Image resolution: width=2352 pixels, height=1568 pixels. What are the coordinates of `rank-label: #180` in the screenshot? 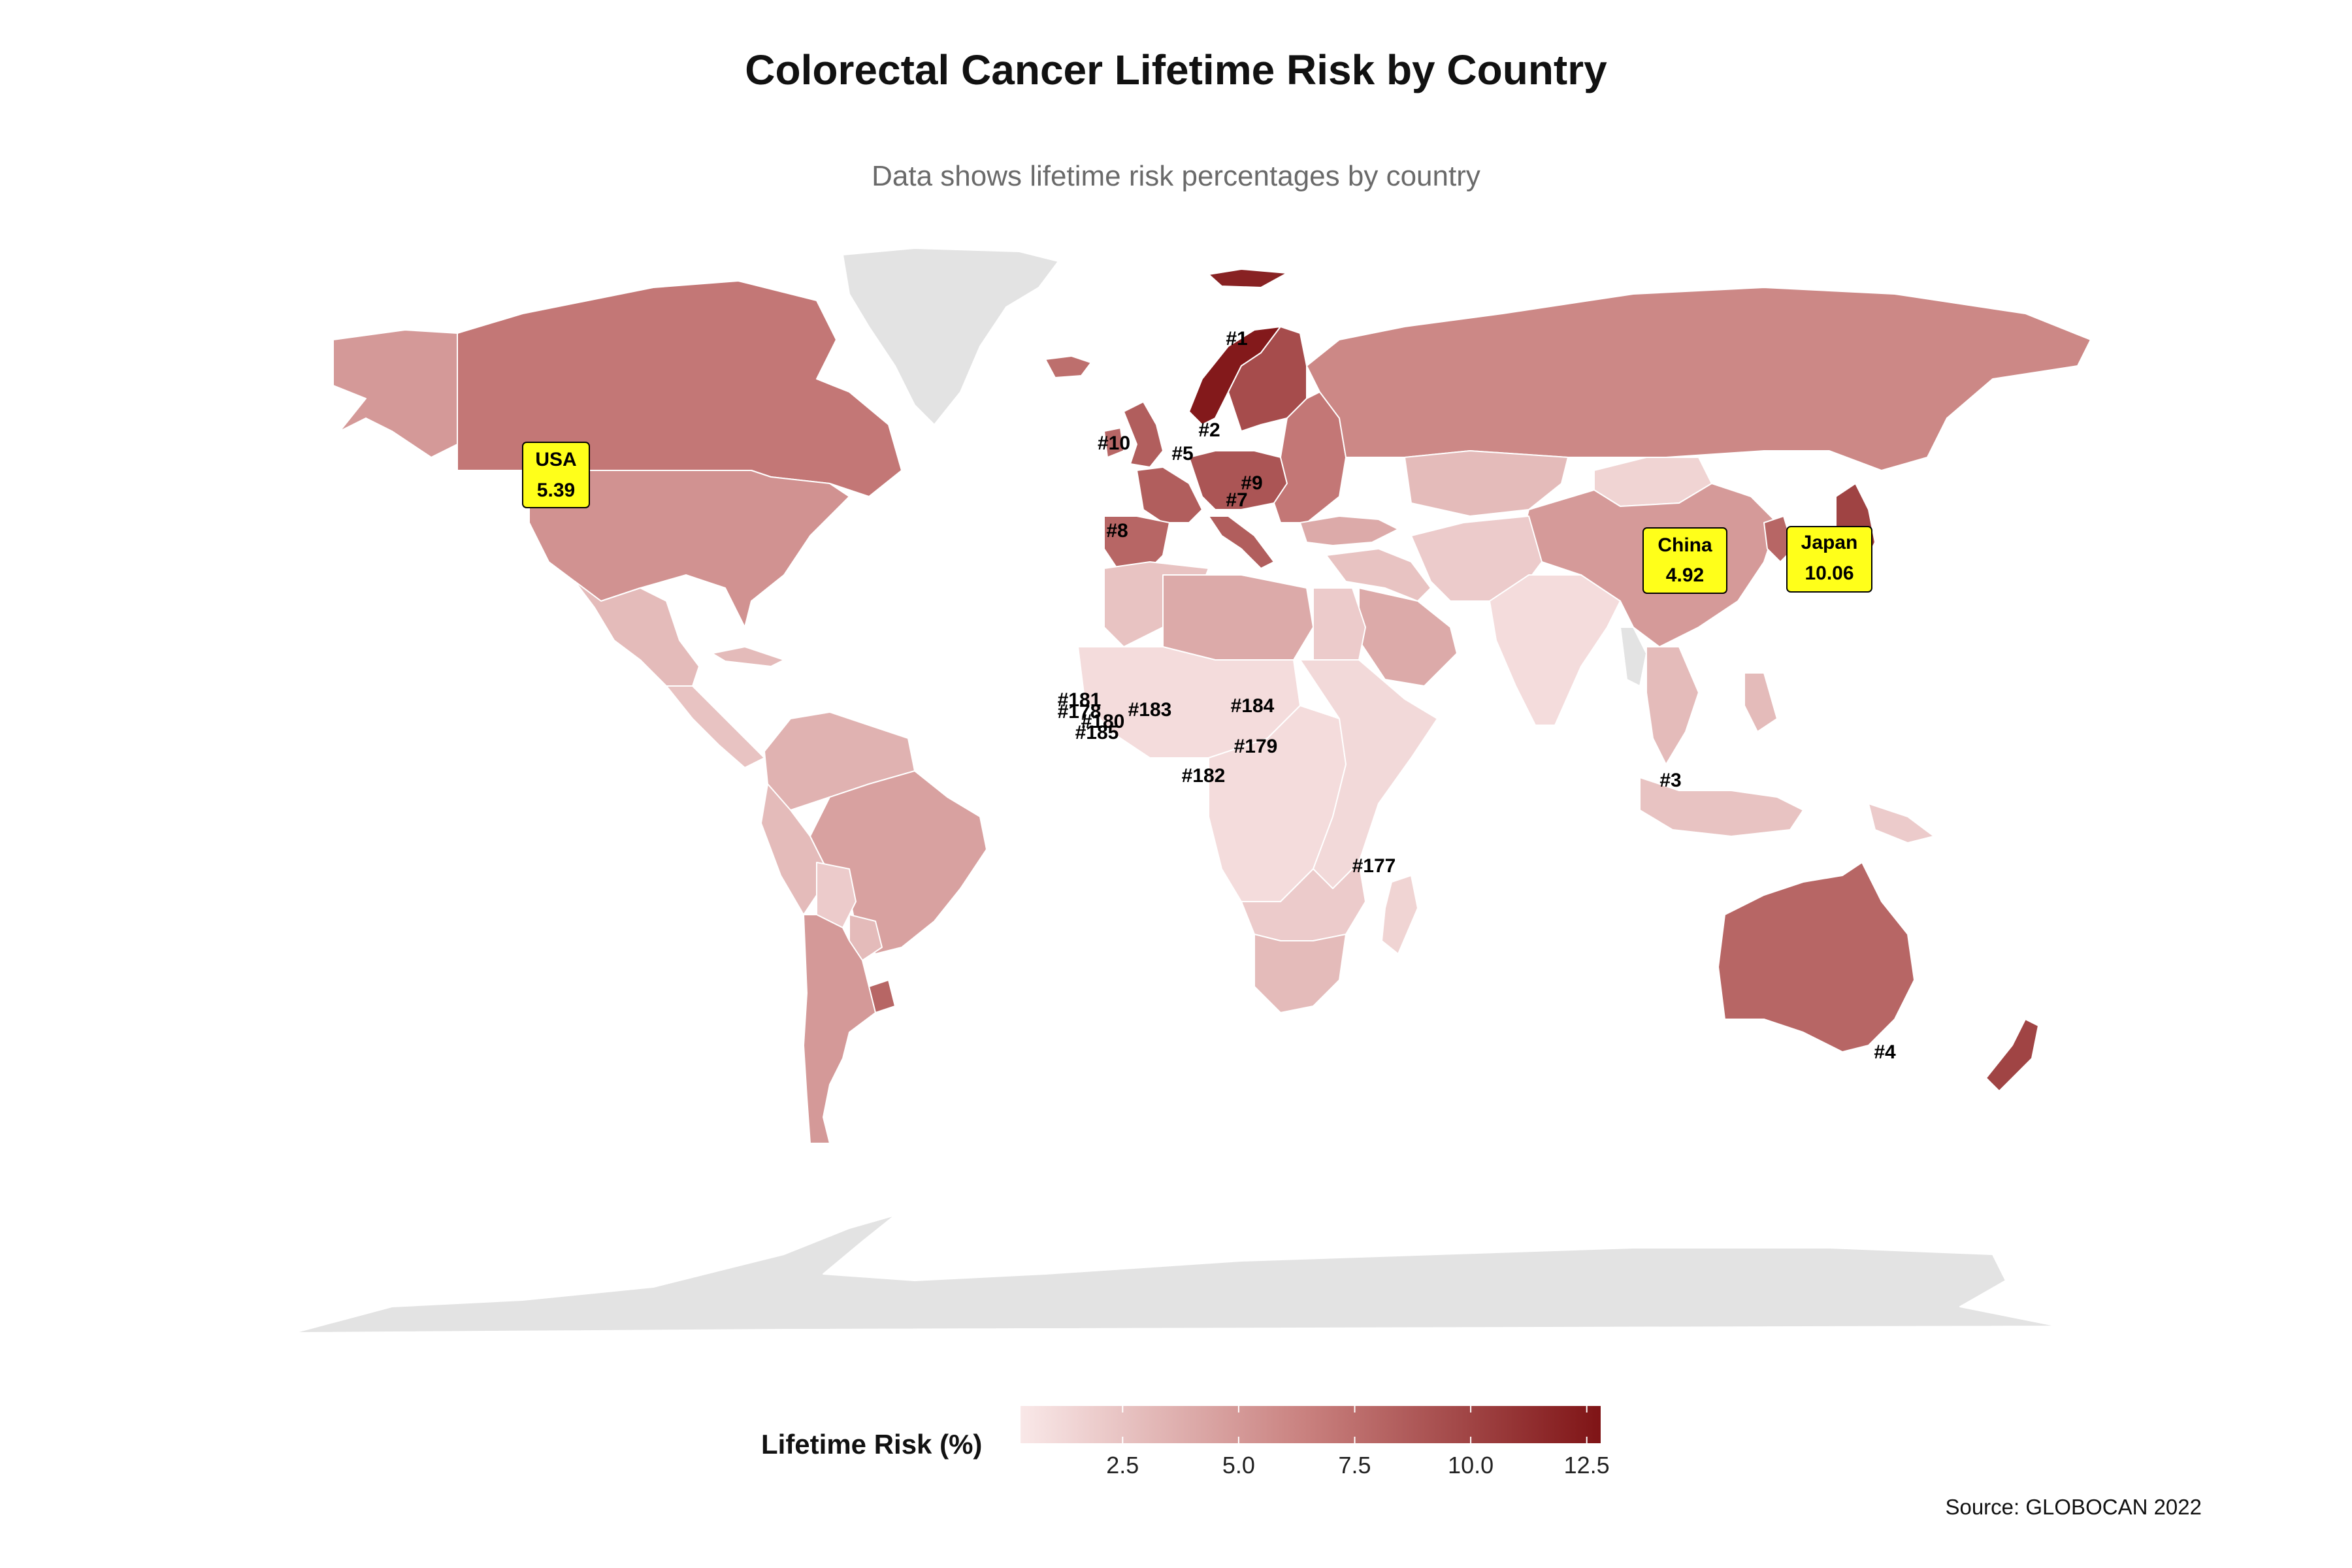 It's located at (1103, 721).